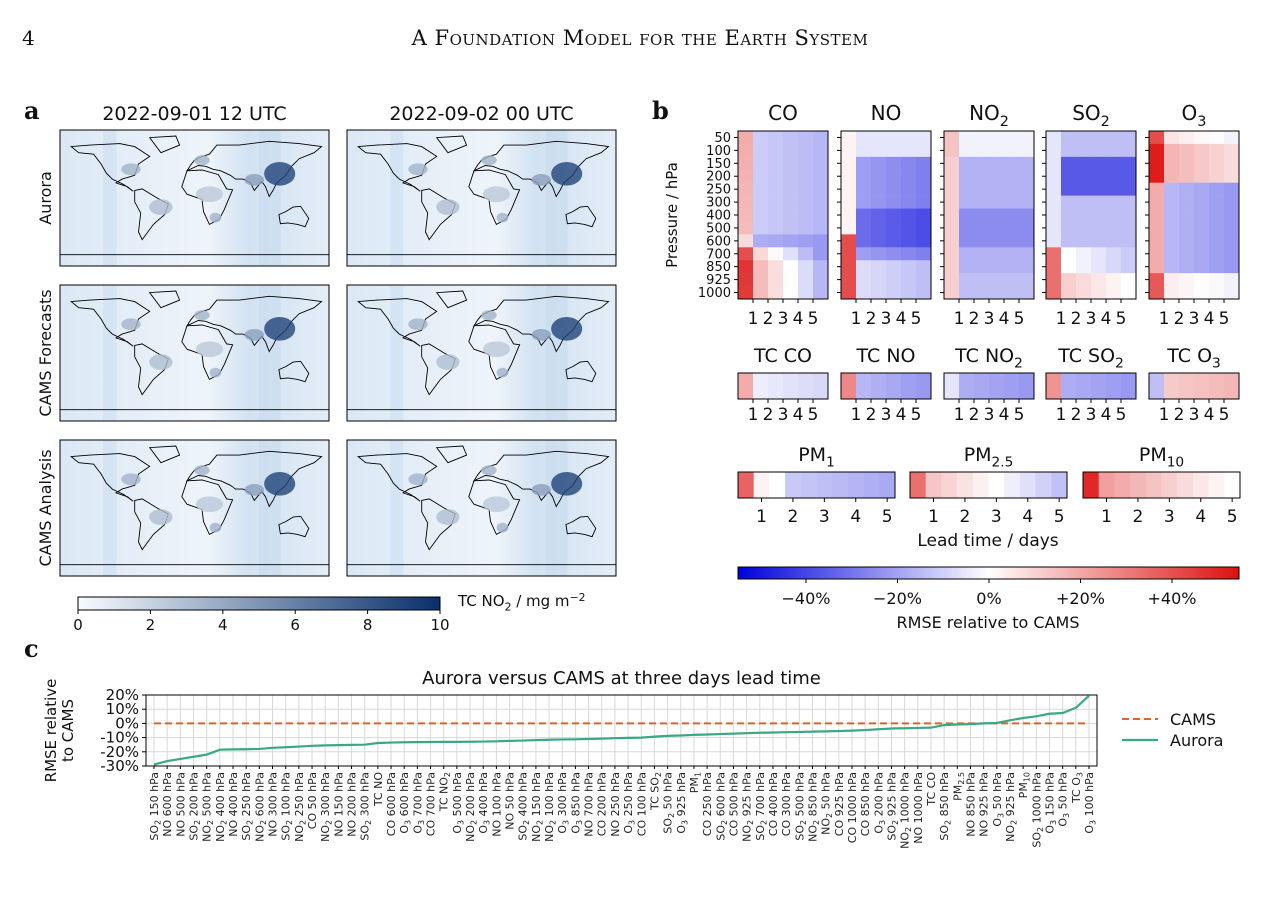 This screenshot has height=897, width=1280. I want to click on heatmap-title-main: CO, so click(783, 113).